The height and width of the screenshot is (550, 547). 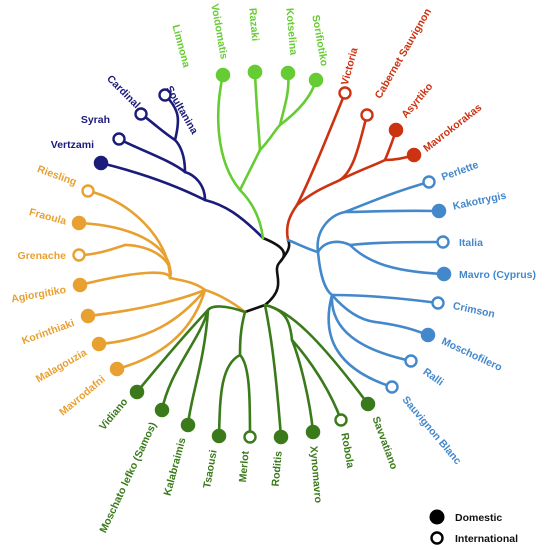 What do you see at coordinates (350, 66) in the screenshot?
I see `leaf-label-victoria: Victoria` at bounding box center [350, 66].